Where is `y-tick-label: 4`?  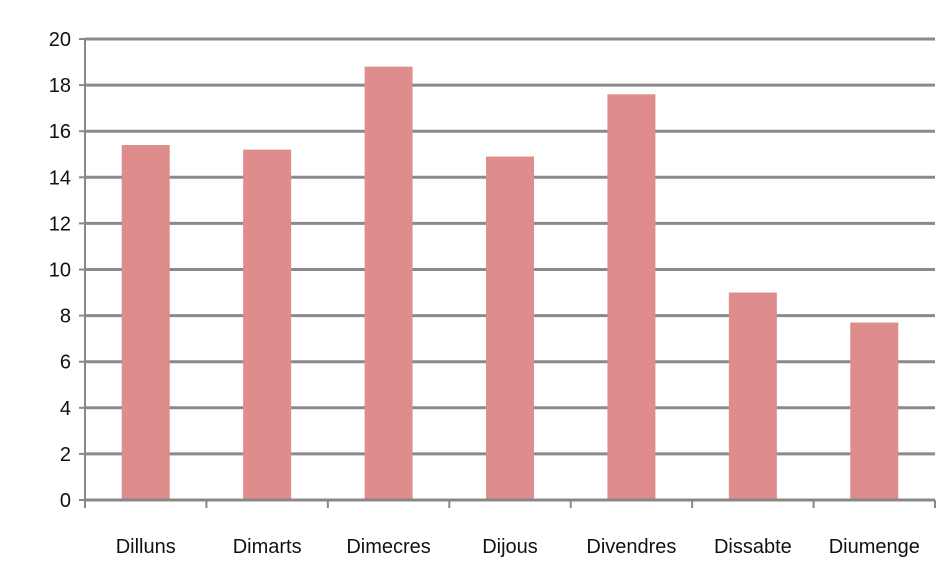
y-tick-label: 4 is located at coordinates (65, 409).